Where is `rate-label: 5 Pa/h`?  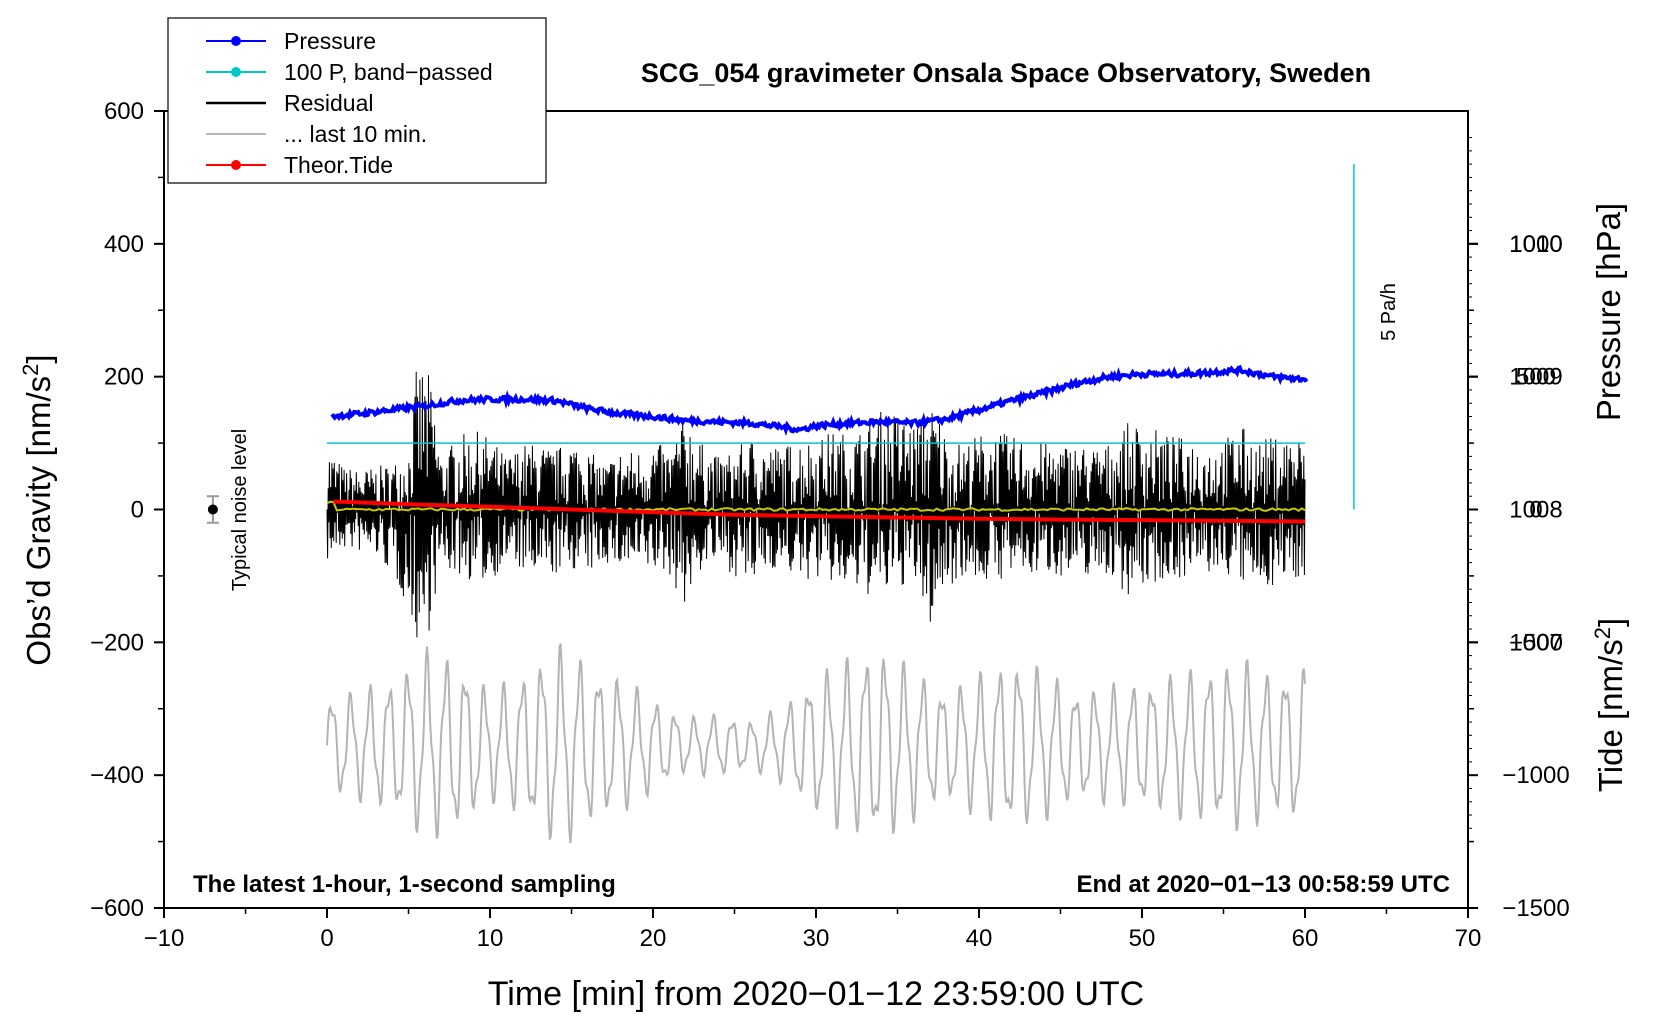
rate-label: 5 Pa/h is located at coordinates (1389, 312).